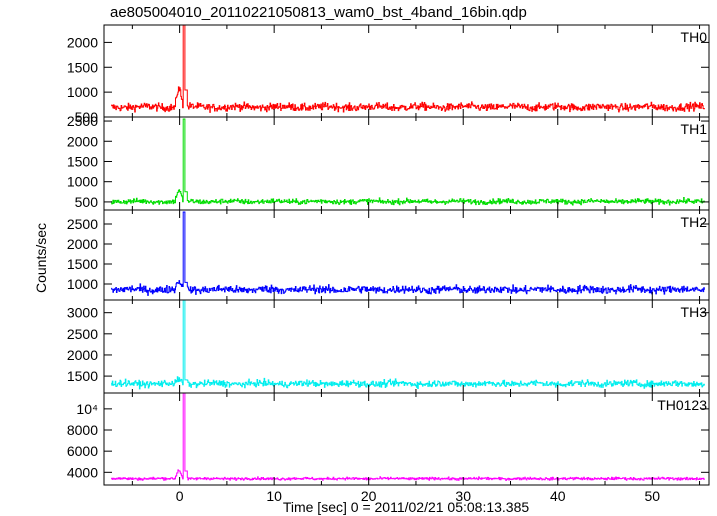  I want to click on series-line-th3, so click(408, 344).